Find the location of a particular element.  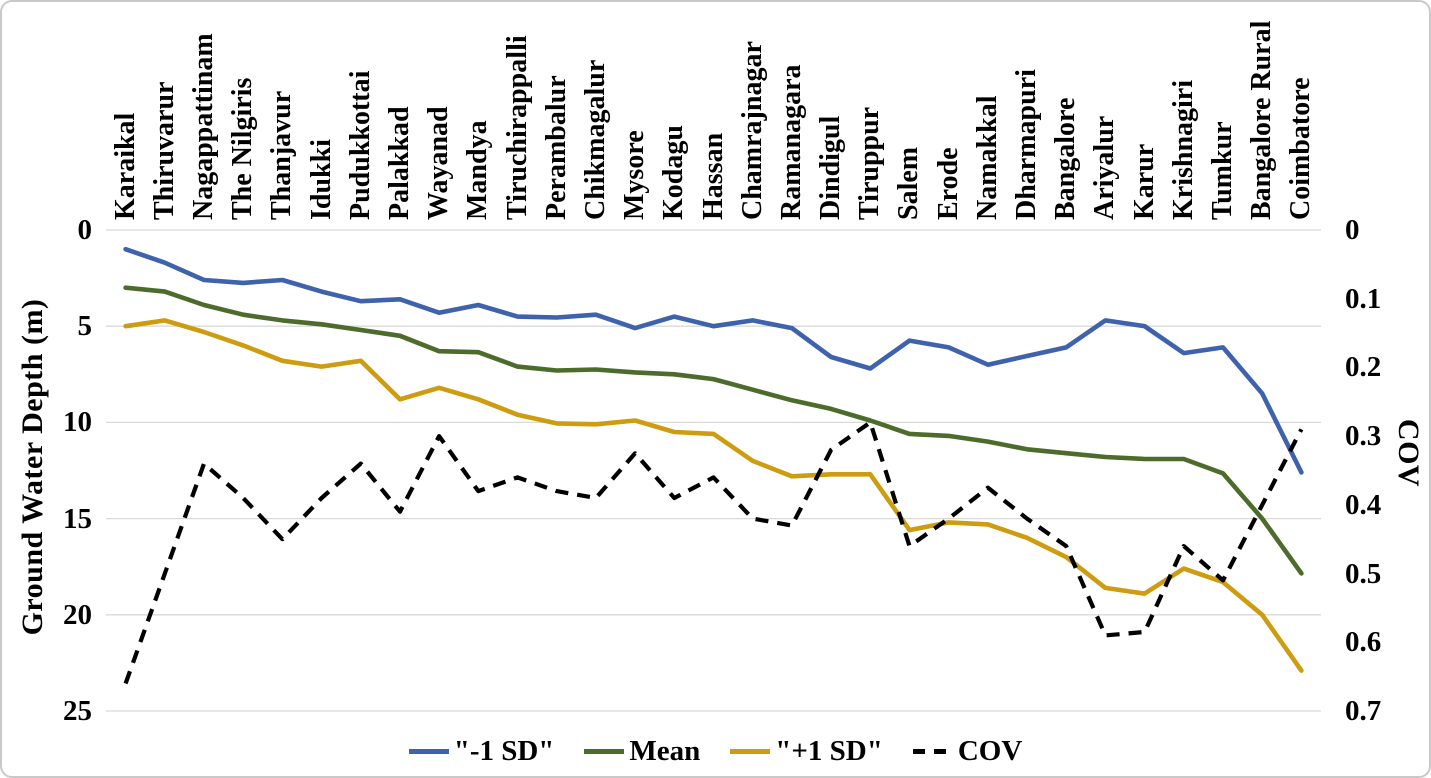

x-axis-label: Perambalur is located at coordinates (556, 147).